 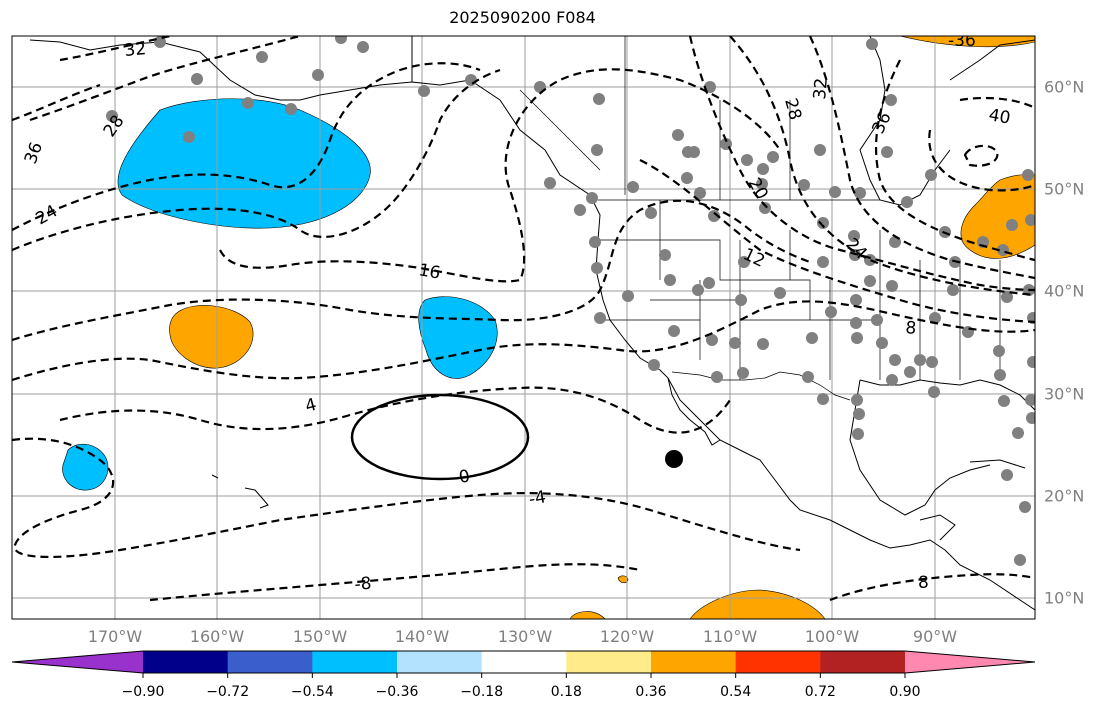 What do you see at coordinates (312, 692) in the screenshot?
I see `colorbar-tick-label: −0.54` at bounding box center [312, 692].